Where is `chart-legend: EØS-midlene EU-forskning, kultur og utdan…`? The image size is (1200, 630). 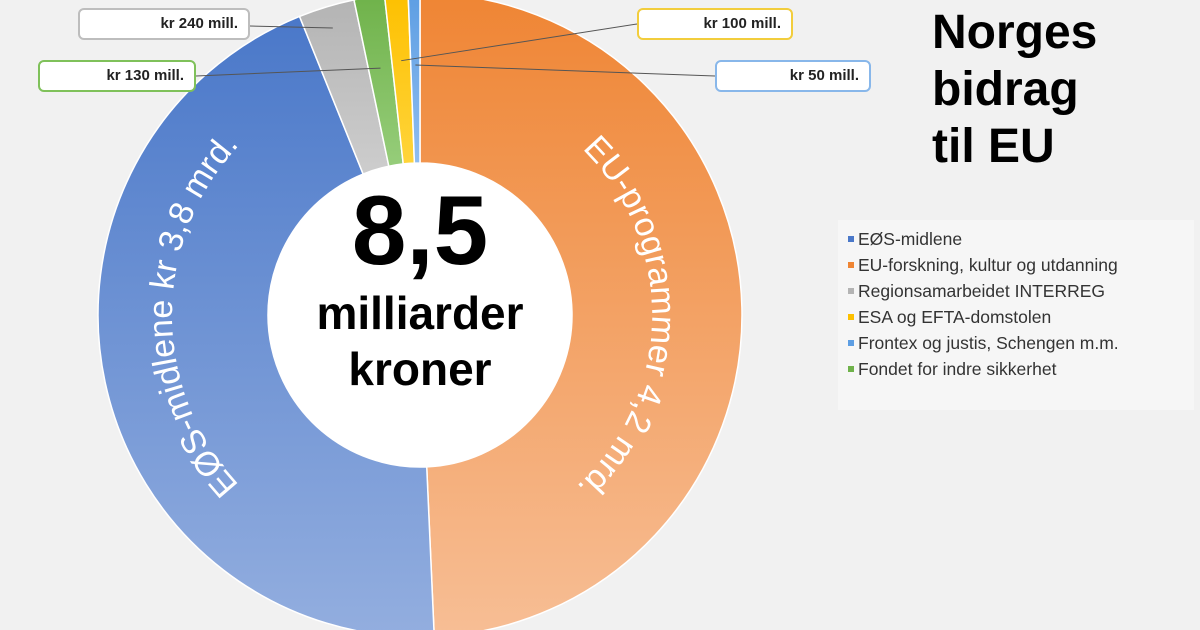
chart-legend: EØS-midlene EU-forskning, kultur og utdan… is located at coordinates (1016, 315).